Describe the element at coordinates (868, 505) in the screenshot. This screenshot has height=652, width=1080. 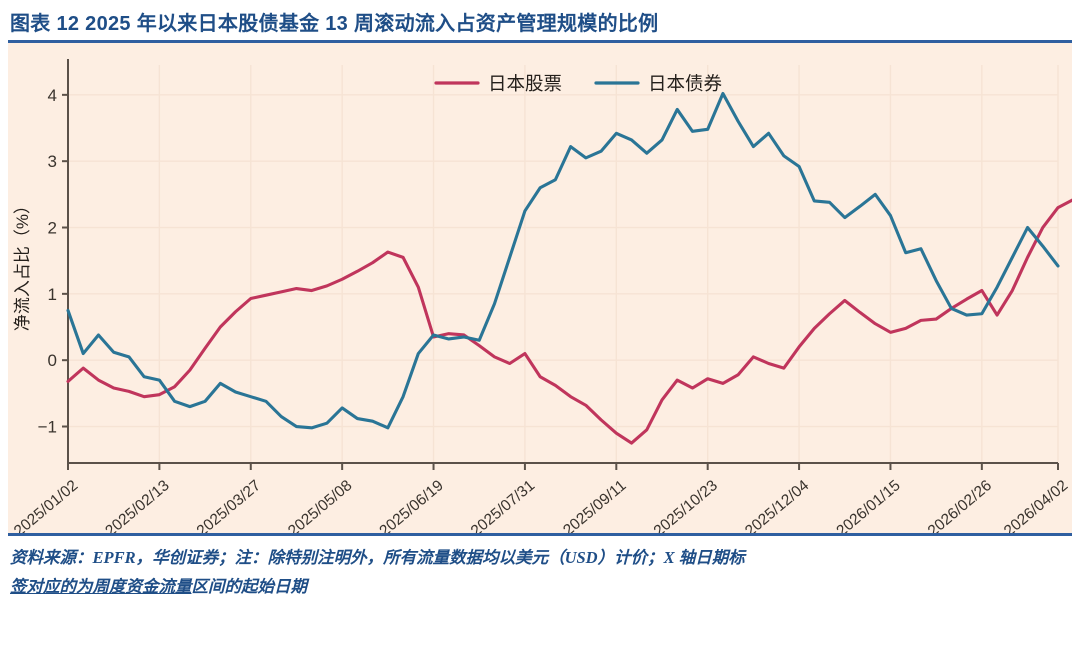
I see `x-tick-label: 2026/01/15` at that location.